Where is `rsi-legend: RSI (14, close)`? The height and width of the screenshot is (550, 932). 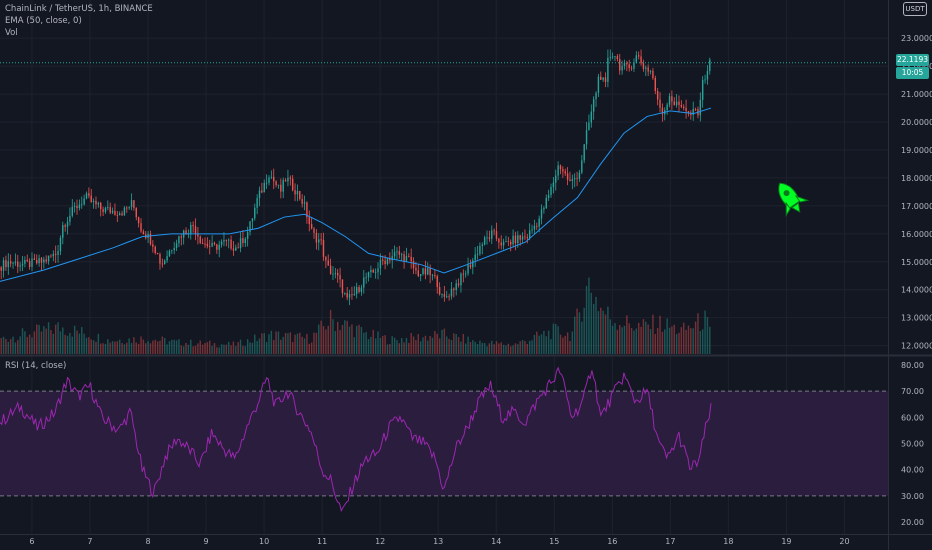 rsi-legend: RSI (14, close) is located at coordinates (36, 366).